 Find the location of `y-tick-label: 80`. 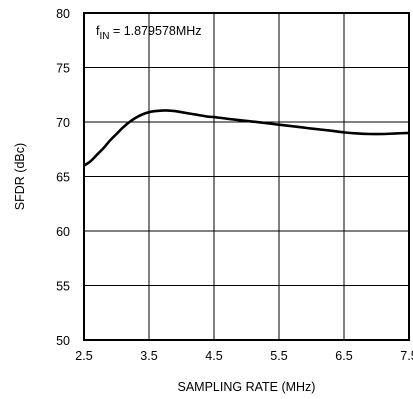

y-tick-label: 80 is located at coordinates (63, 14).